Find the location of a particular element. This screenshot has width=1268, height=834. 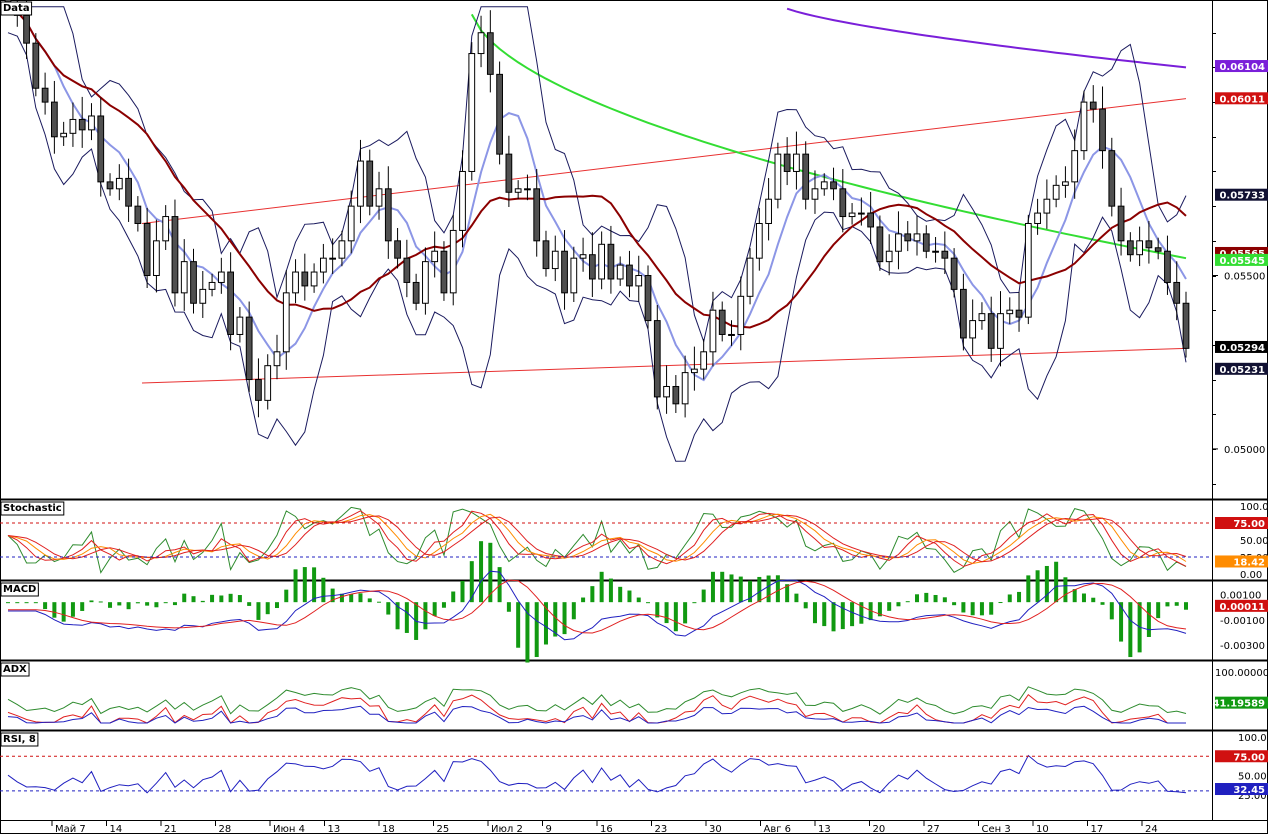

macd-tick-label: -0.00300 is located at coordinates (1242, 646).